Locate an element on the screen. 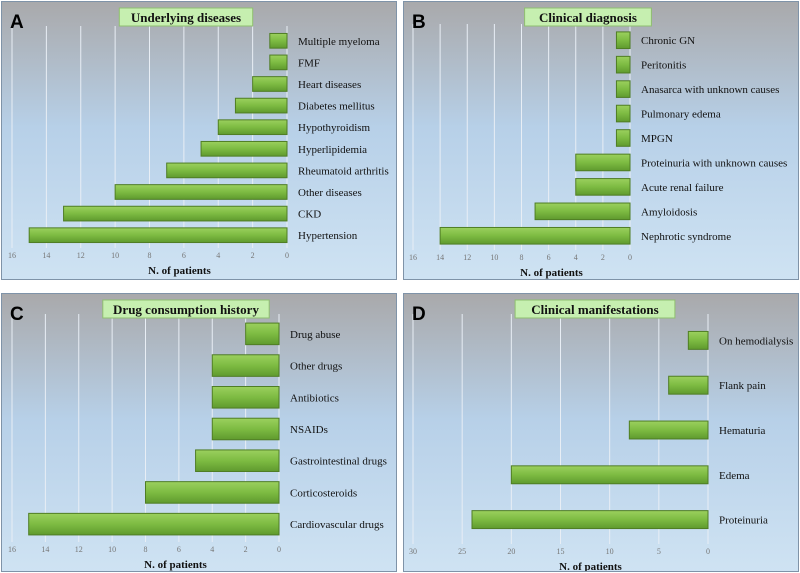 Image resolution: width=800 pixels, height=573 pixels. category-label: Diabetes mellitus is located at coordinates (336, 107).